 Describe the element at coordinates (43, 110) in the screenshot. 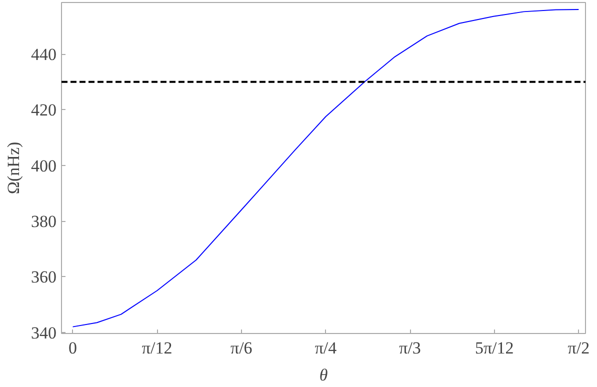

I see `y-tick-label: 420` at that location.